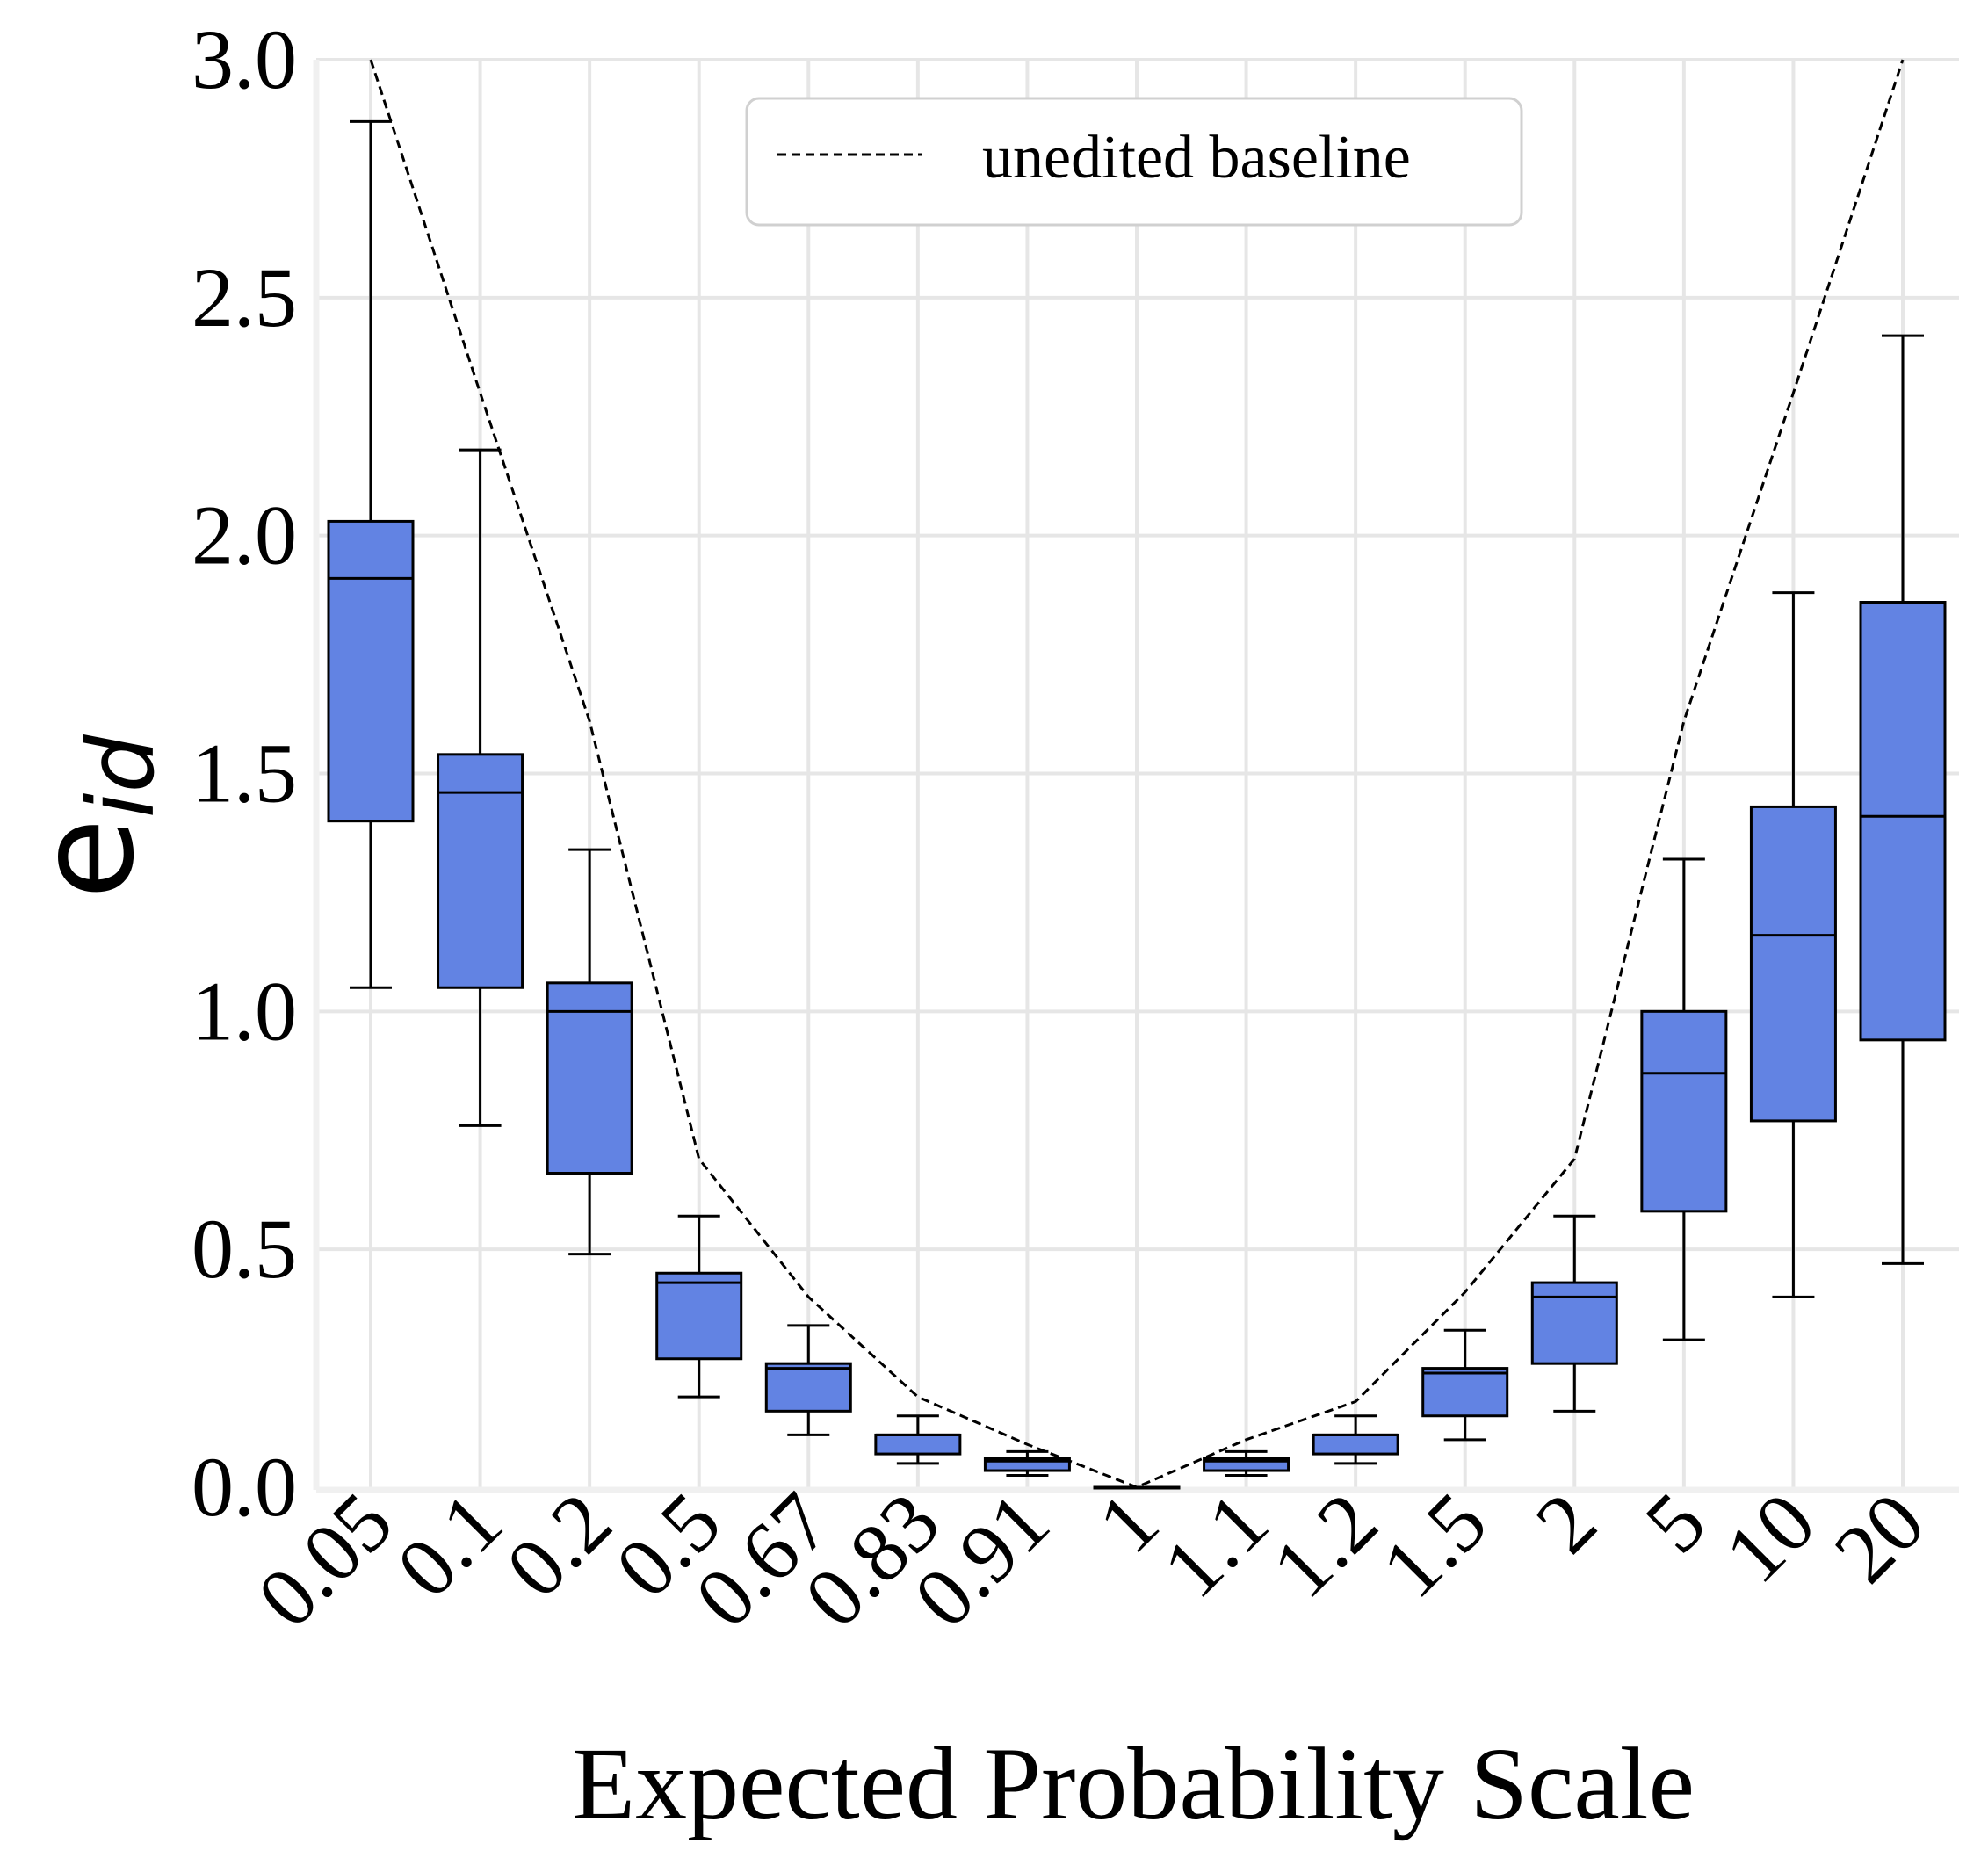 This screenshot has width=1988, height=1865. I want to click on x-axis-title: Expected Probability Scale, so click(1133, 1783).